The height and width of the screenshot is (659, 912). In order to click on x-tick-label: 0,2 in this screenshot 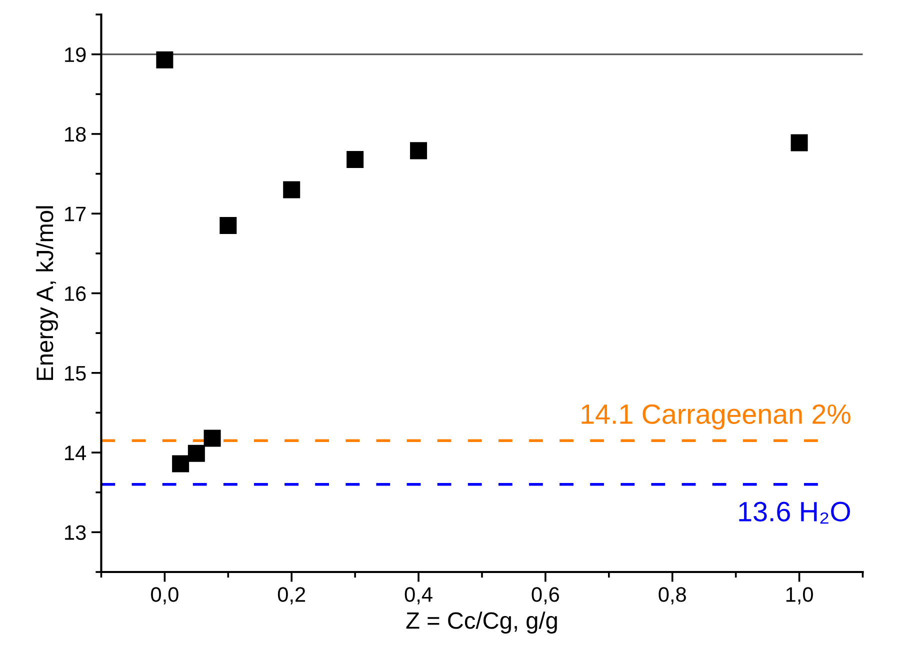, I will do `click(292, 595)`.